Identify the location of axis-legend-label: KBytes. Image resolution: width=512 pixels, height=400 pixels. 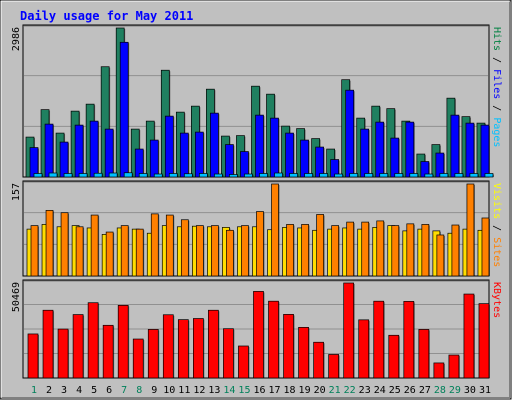
(496, 300).